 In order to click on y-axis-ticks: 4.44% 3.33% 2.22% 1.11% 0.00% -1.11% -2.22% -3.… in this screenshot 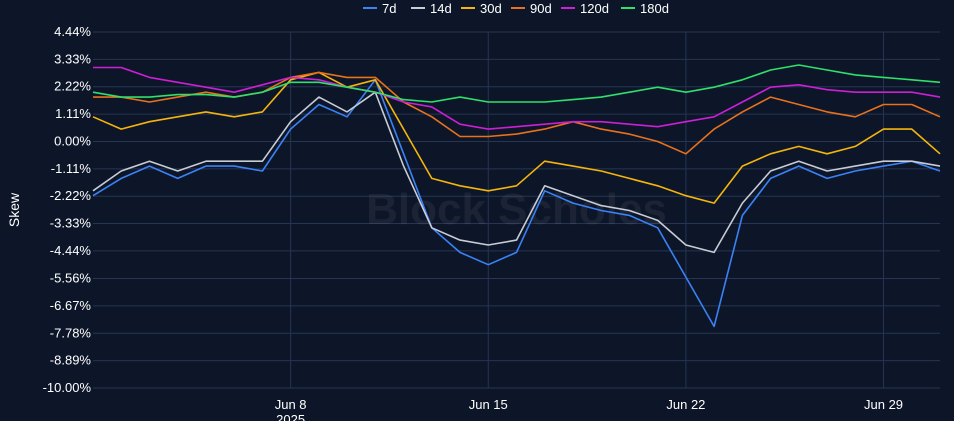, I will do `click(67, 209)`.